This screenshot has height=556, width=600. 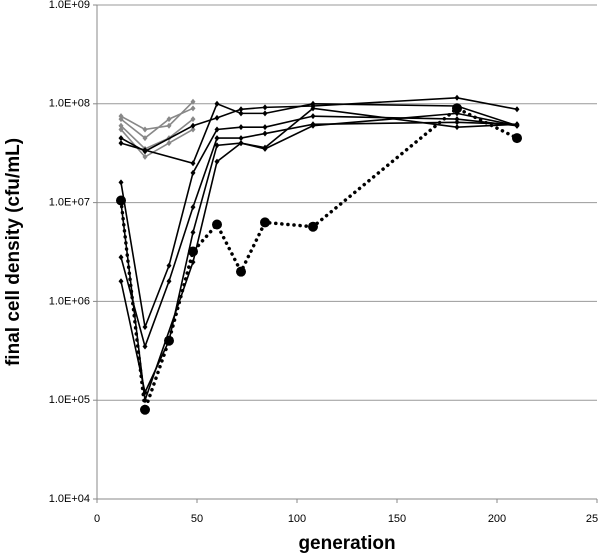 I want to click on y-tick-label: 1.0E+08, so click(x=69, y=104).